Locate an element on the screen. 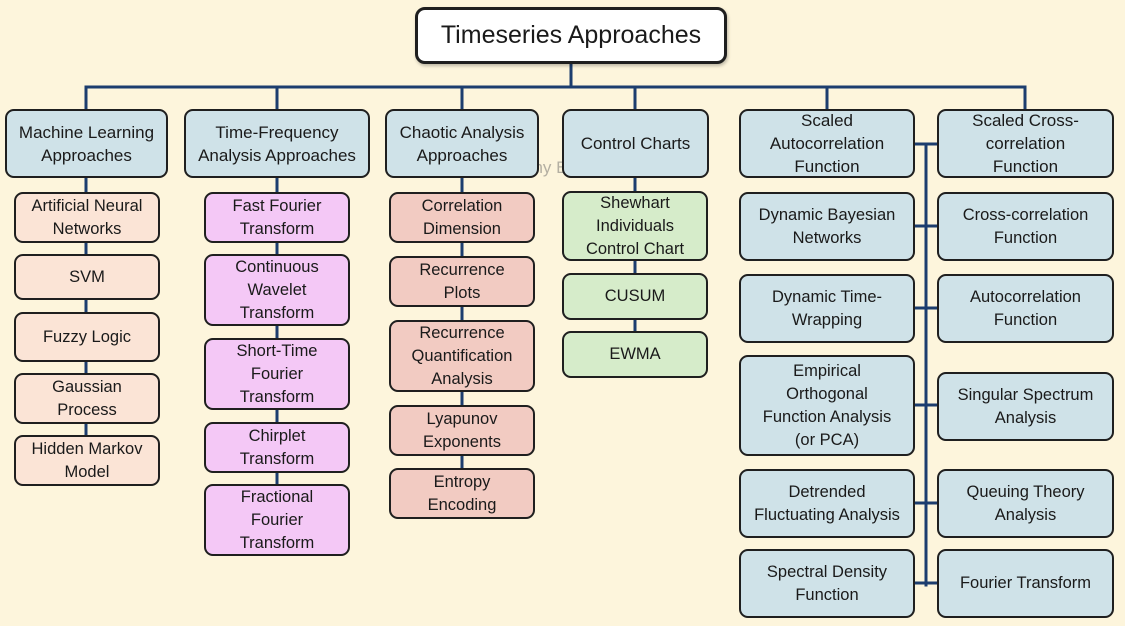 This screenshot has height=626, width=1125. node-recurrence-quantification-analysis: Recurrence Quantification Analysis is located at coordinates (462, 356).